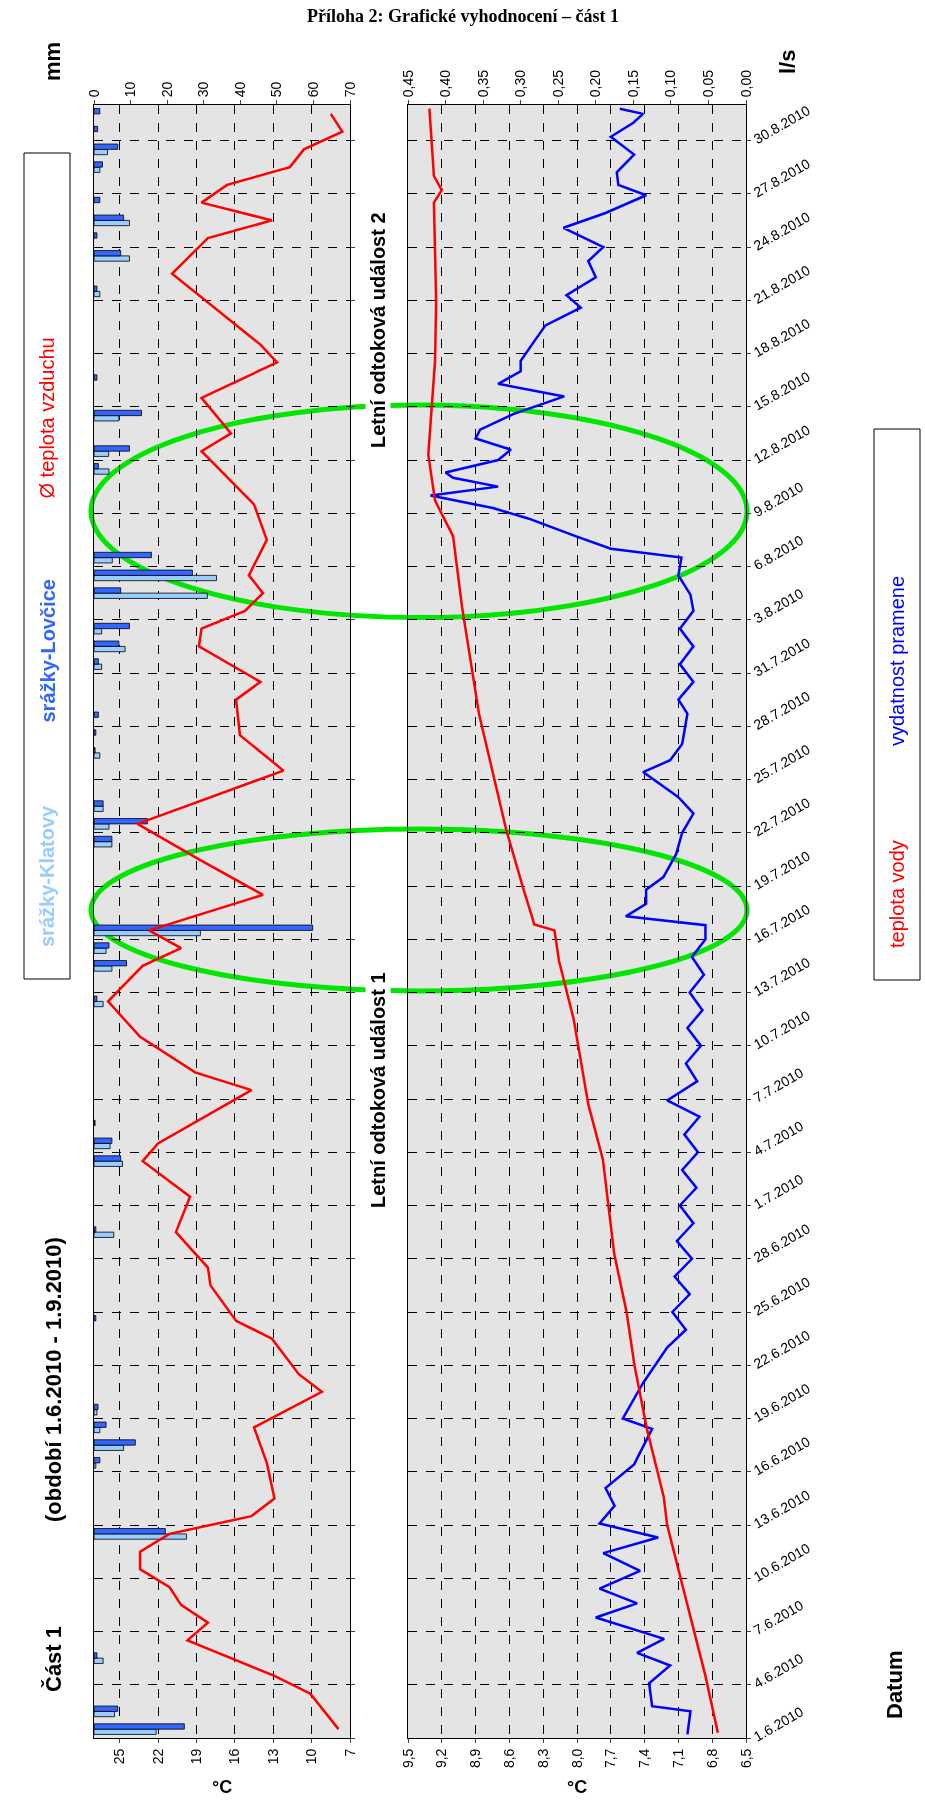  Describe the element at coordinates (378, 1090) in the screenshot. I see `text: Letní odtoková událost 1` at that location.